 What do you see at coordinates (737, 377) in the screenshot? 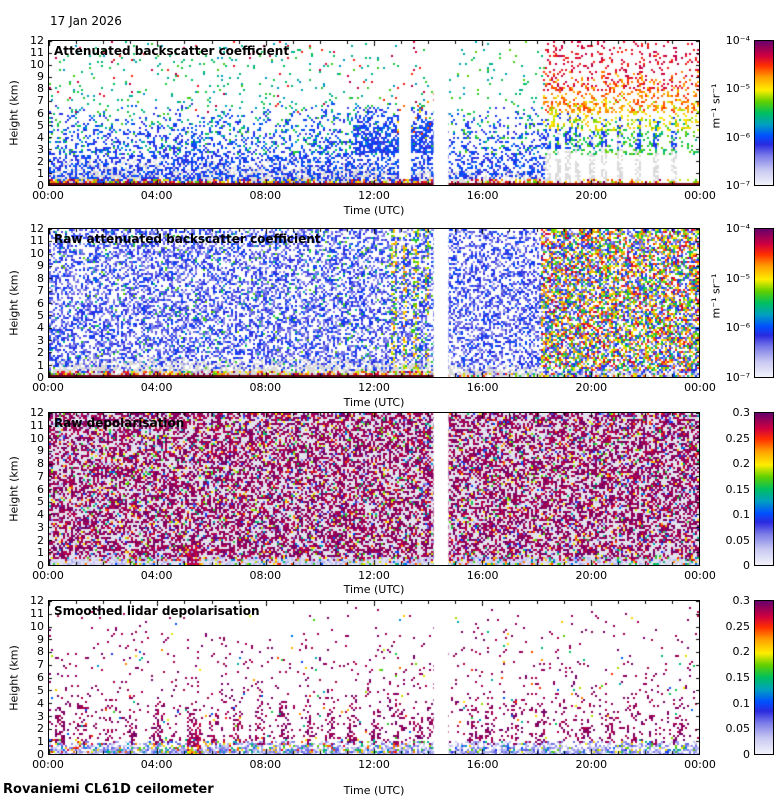
I see `colorbar-tick-label: 10⁻⁷` at bounding box center [737, 377].